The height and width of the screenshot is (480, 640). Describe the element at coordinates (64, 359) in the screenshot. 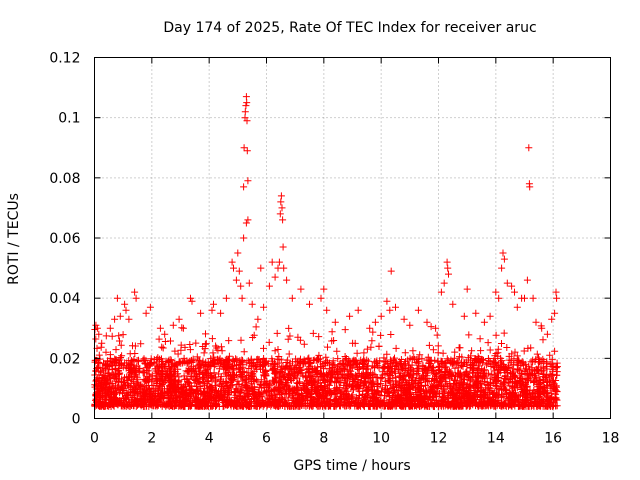

I see `y-tick-label: 0.02` at that location.